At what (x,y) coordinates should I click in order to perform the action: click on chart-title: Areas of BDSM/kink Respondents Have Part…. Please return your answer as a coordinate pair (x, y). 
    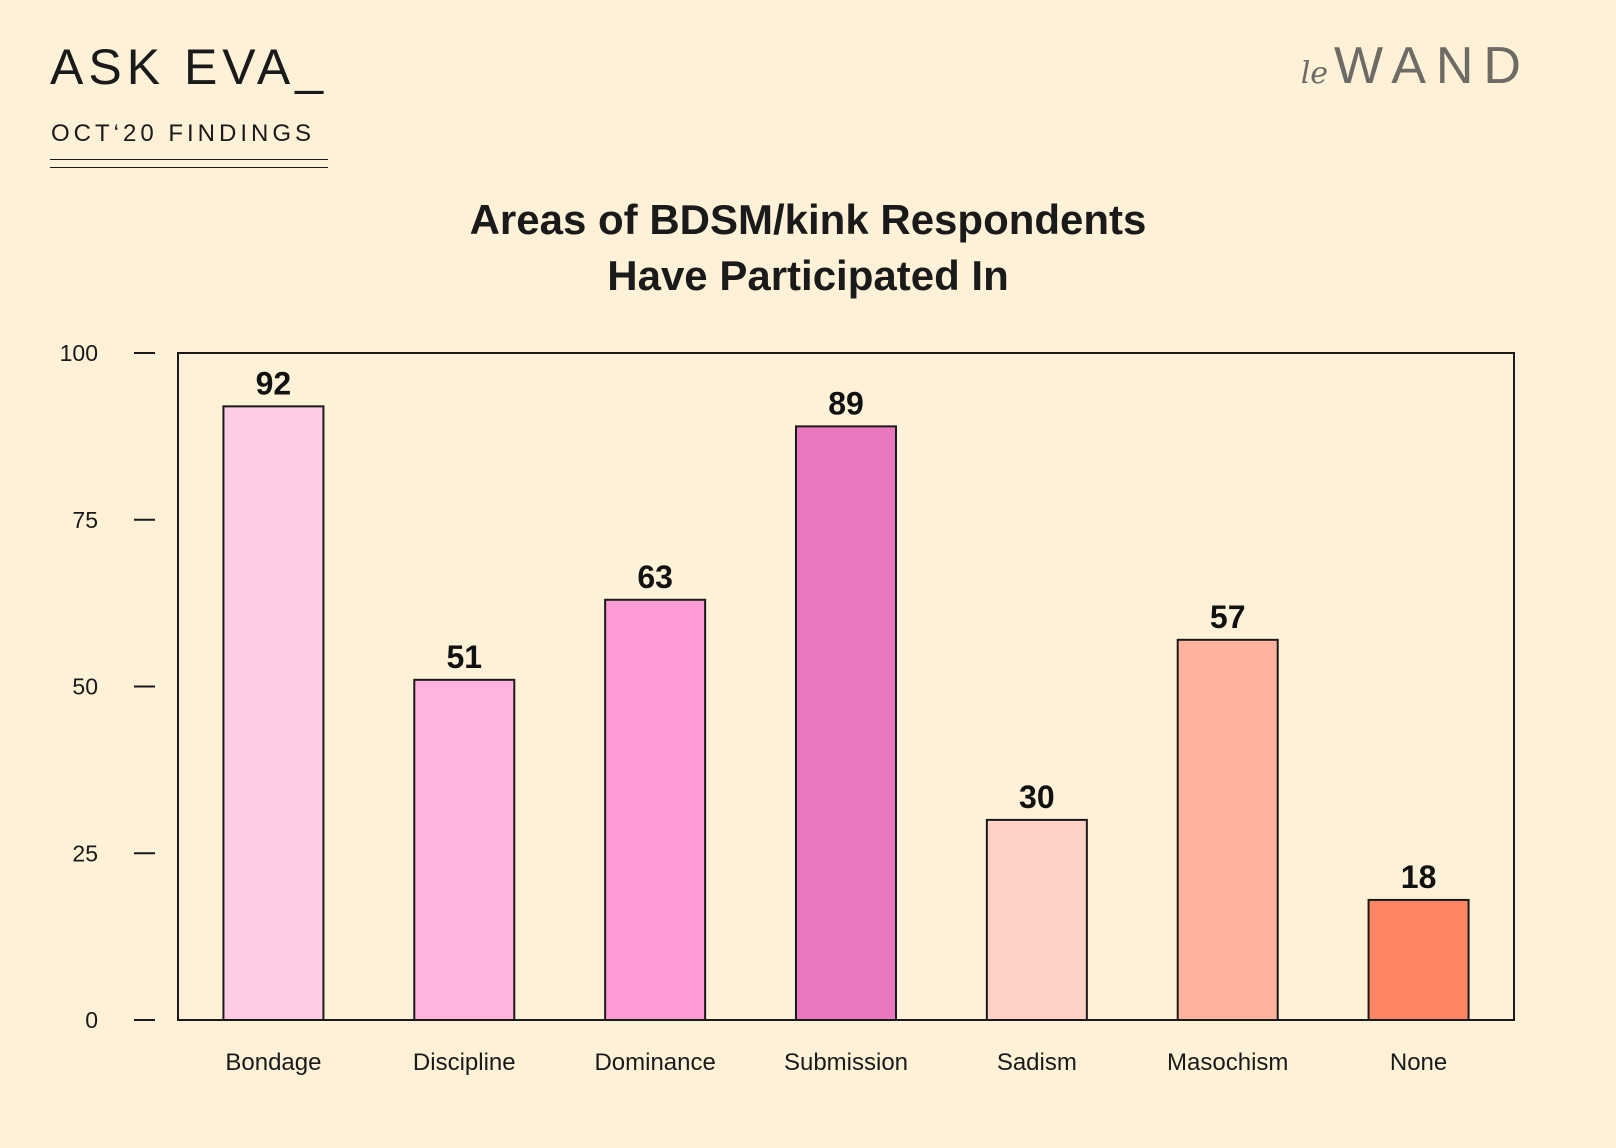
    Looking at the image, I should click on (808, 248).